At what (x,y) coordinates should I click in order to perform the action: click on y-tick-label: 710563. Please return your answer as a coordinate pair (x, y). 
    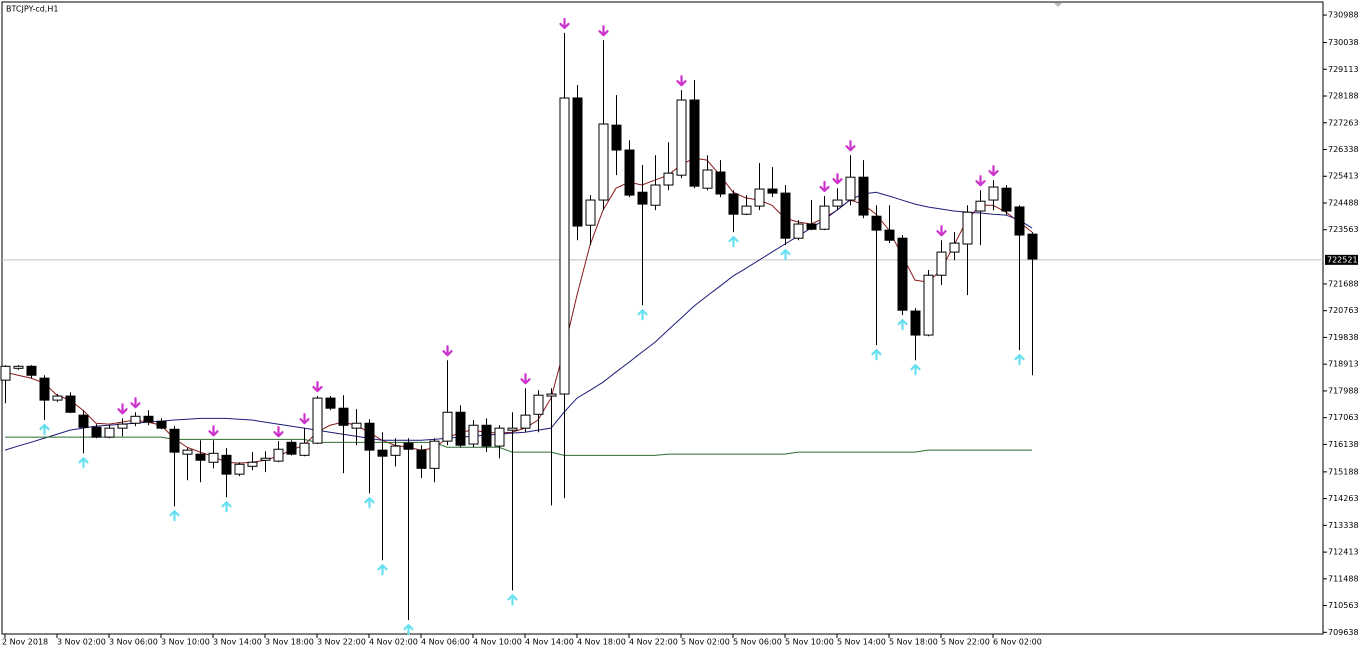
    Looking at the image, I should click on (1343, 605).